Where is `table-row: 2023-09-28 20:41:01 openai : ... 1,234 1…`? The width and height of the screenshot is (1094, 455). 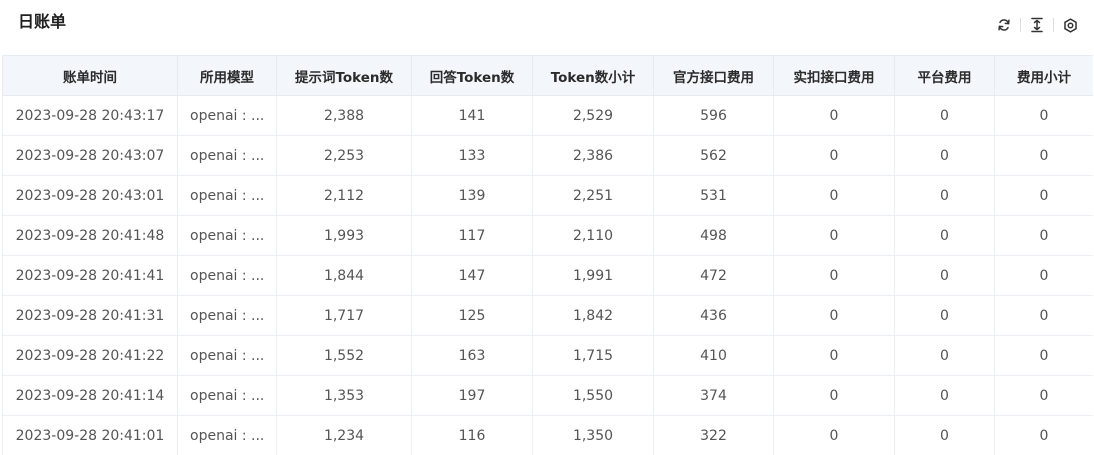
table-row: 2023-09-28 20:41:01 openai : ... 1,234 1… is located at coordinates (547, 435).